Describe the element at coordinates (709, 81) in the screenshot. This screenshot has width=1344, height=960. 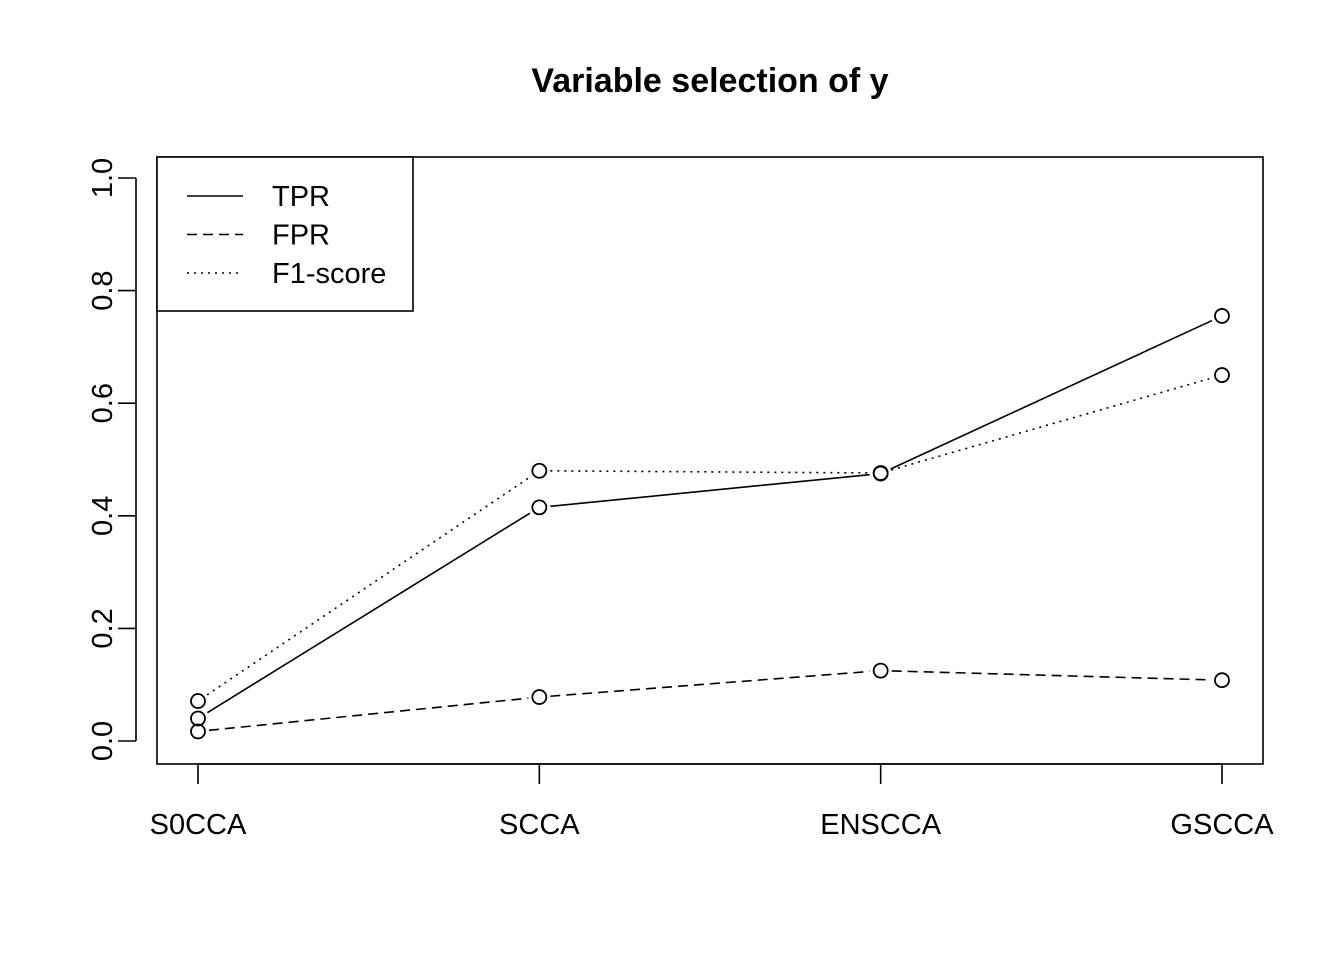
I see `chart-title: Variable selection of y` at that location.